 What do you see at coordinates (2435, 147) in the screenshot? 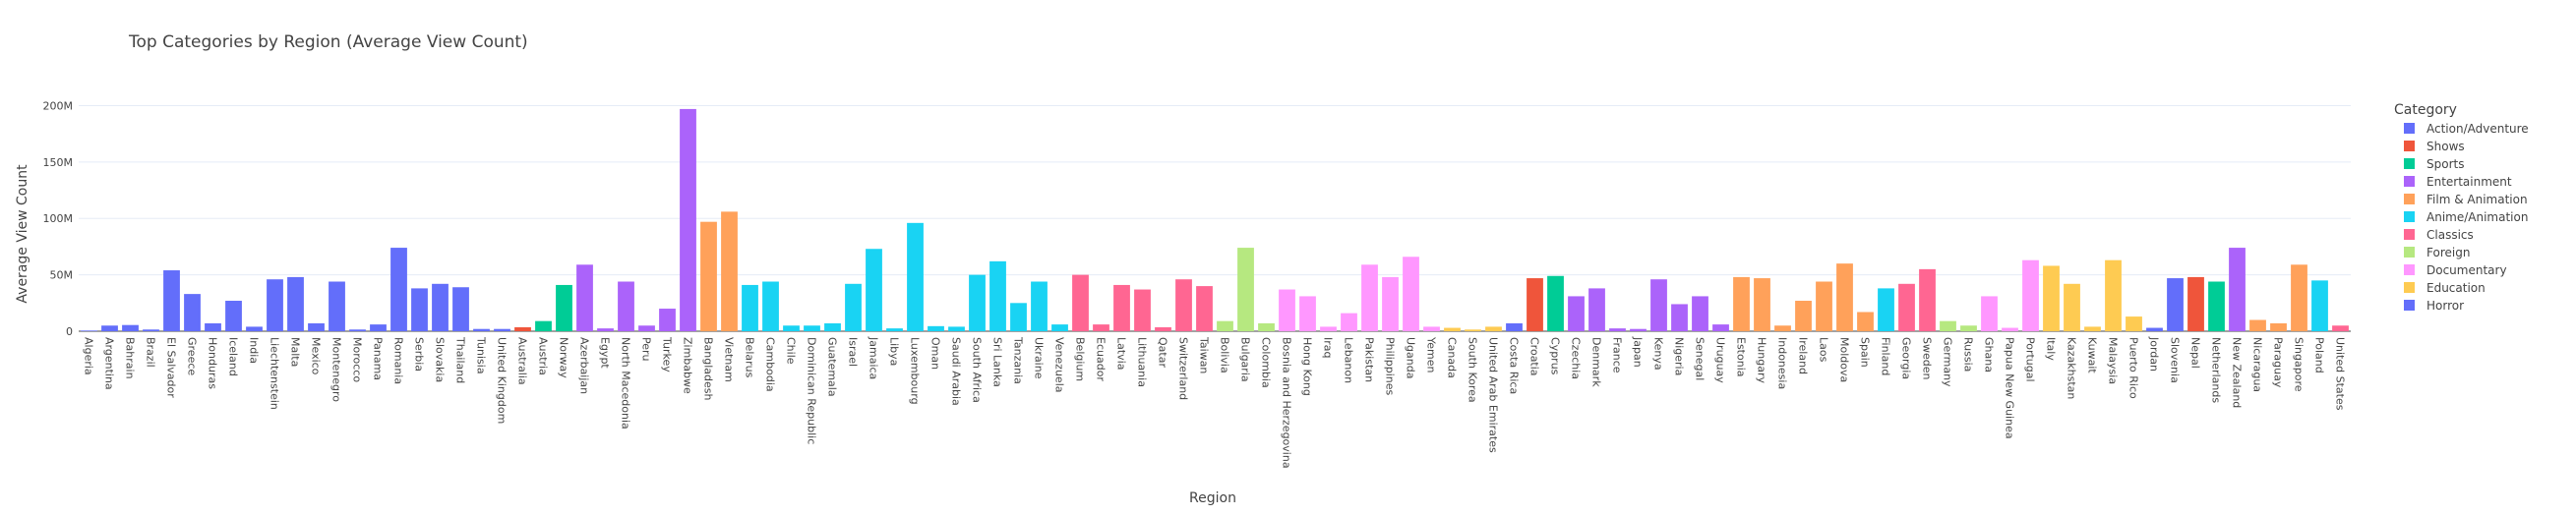
I see `legend-item-shows: Shows` at bounding box center [2435, 147].